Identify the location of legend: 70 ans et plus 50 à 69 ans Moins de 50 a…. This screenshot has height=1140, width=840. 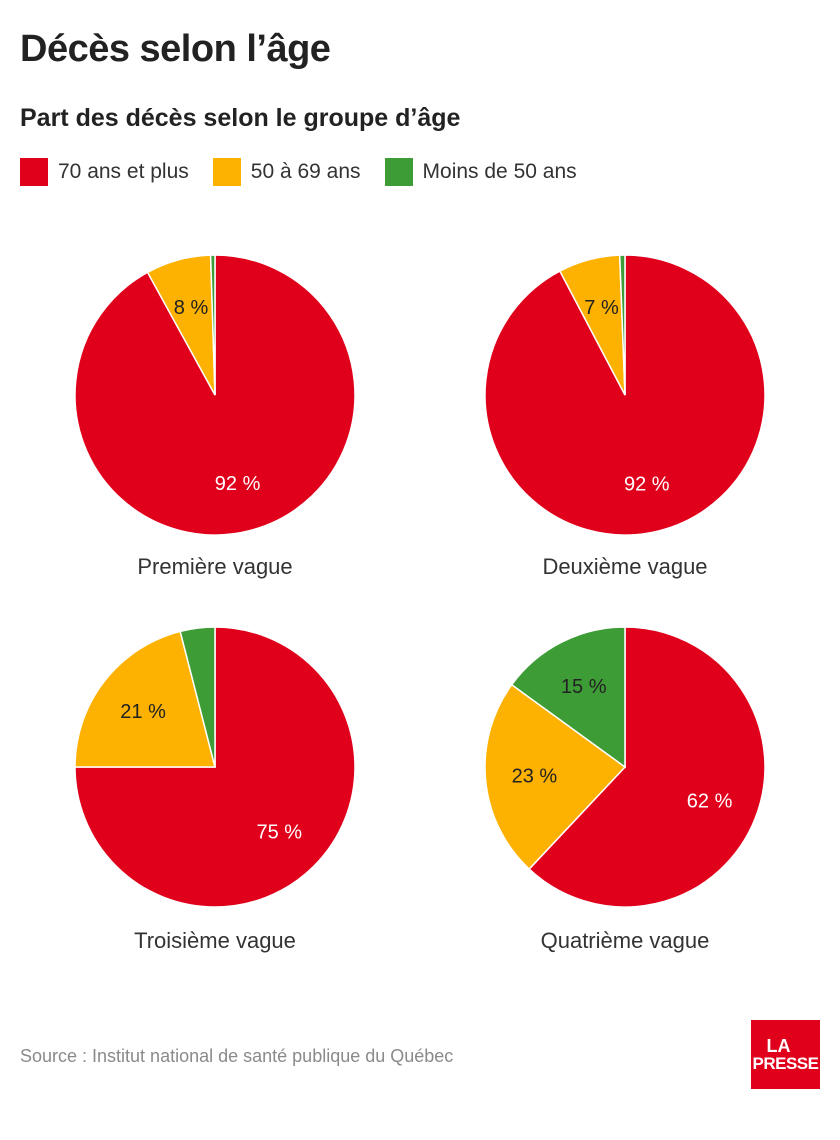
(310, 172).